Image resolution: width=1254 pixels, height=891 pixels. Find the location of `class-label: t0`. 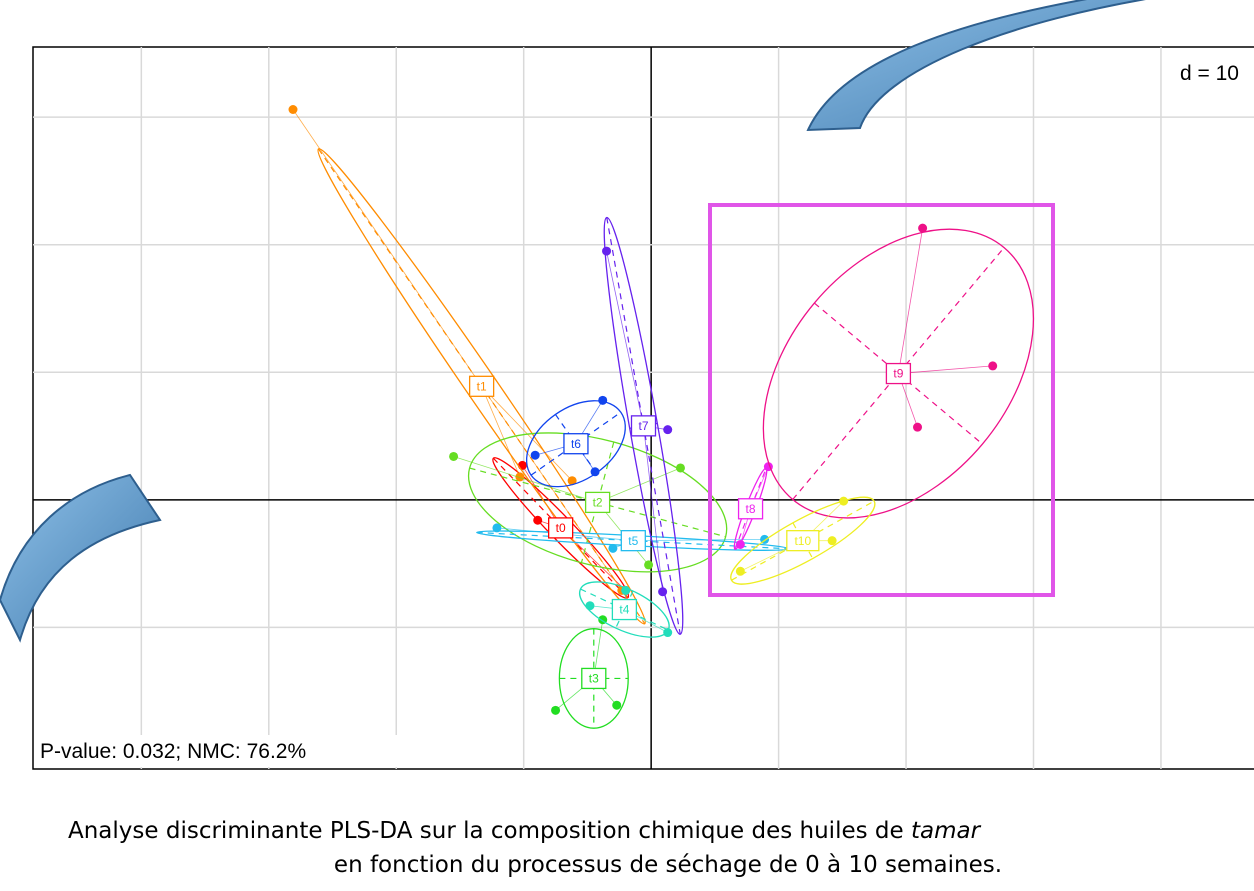

class-label: t0 is located at coordinates (561, 528).